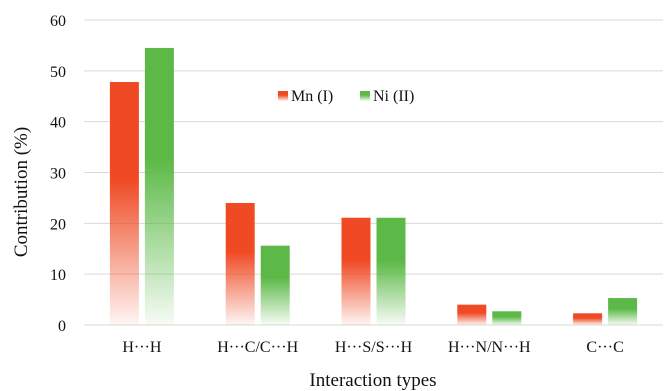 The image size is (669, 391). I want to click on legend-label: Ni (II), so click(393, 96).